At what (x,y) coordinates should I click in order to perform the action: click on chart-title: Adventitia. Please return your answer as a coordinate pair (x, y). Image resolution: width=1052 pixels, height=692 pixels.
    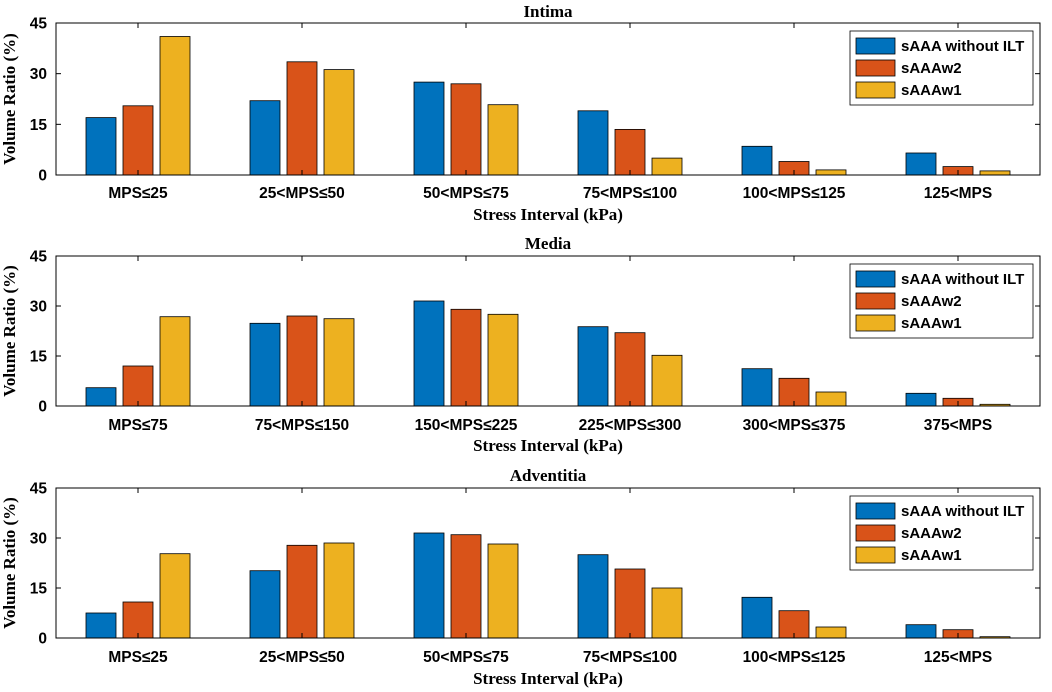
    Looking at the image, I should click on (548, 475).